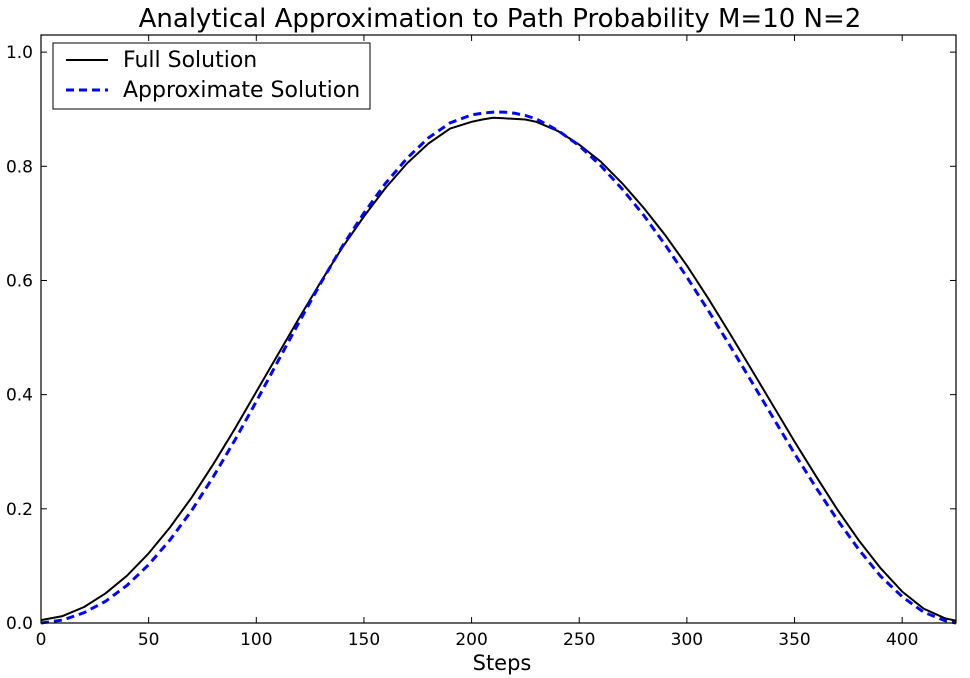 This screenshot has height=678, width=970. What do you see at coordinates (19, 53) in the screenshot?
I see `y-tick-label: 1.0` at bounding box center [19, 53].